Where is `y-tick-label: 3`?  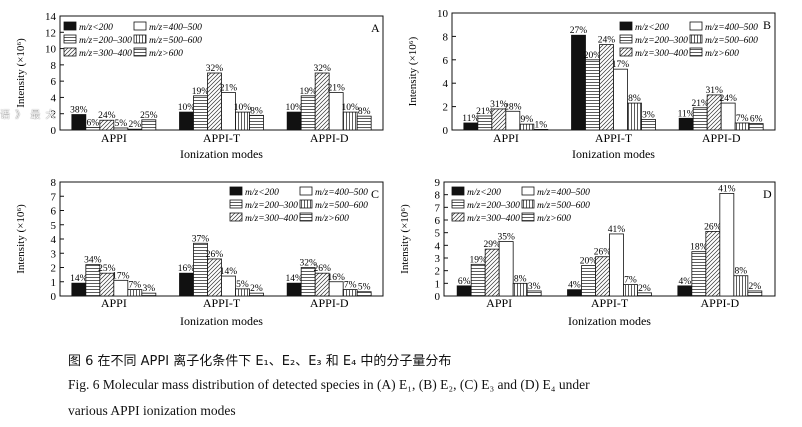
y-tick-label: 3 is located at coordinates (54, 254).